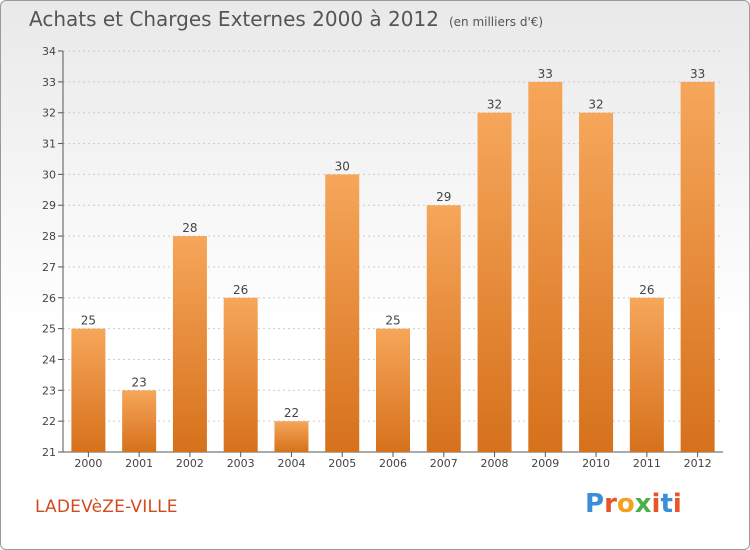 The height and width of the screenshot is (550, 750). Describe the element at coordinates (49, 267) in the screenshot. I see `y-tick-label: 27` at that location.